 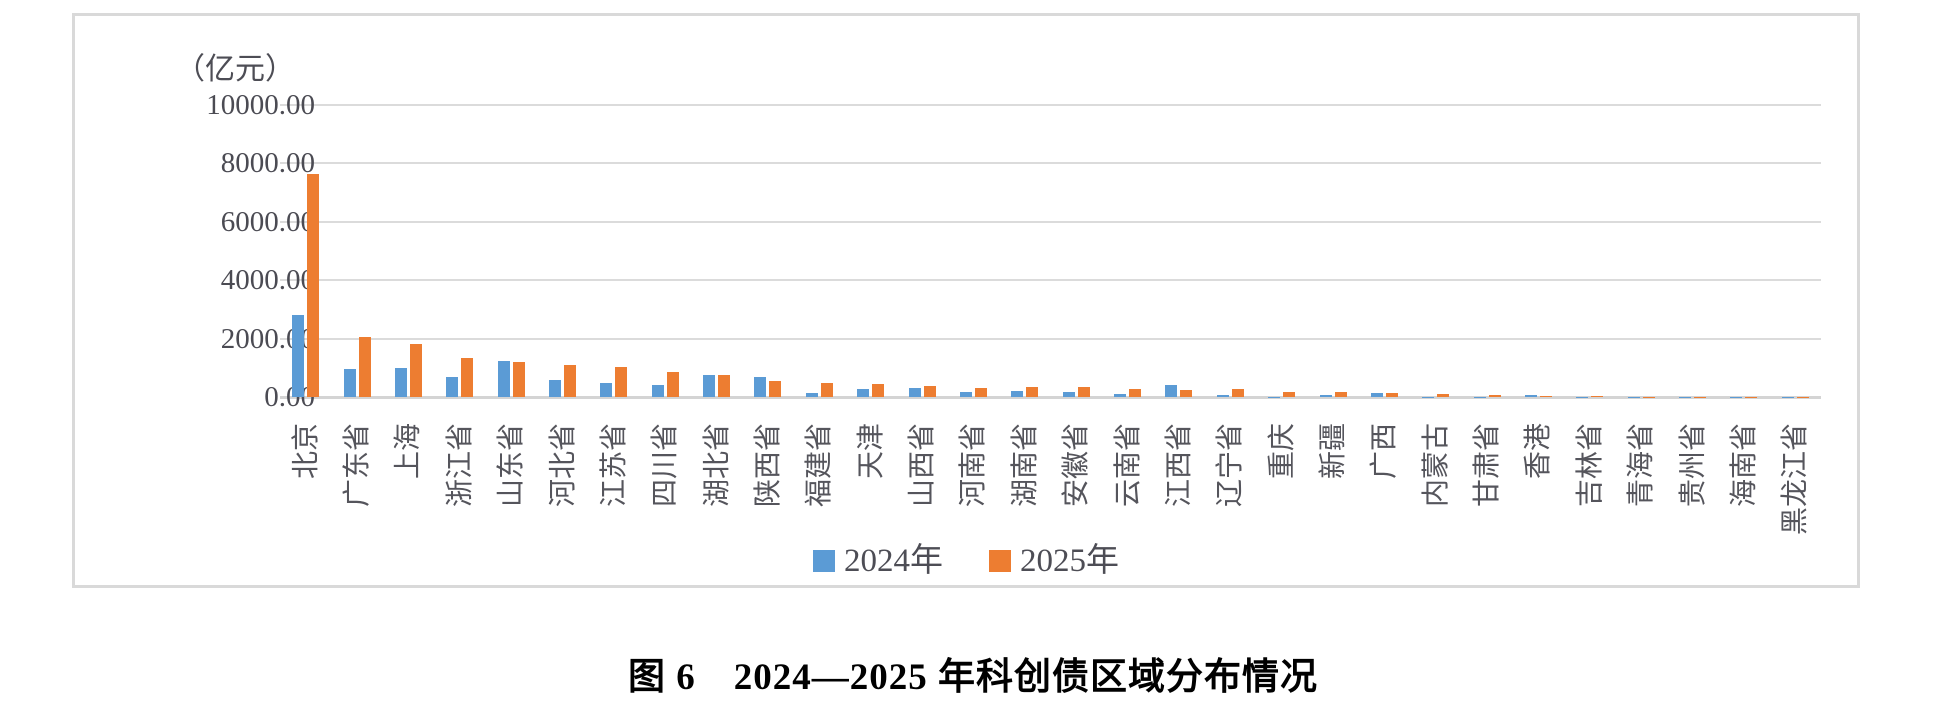 I want to click on bar-2024年-青海省, so click(x=1633, y=396).